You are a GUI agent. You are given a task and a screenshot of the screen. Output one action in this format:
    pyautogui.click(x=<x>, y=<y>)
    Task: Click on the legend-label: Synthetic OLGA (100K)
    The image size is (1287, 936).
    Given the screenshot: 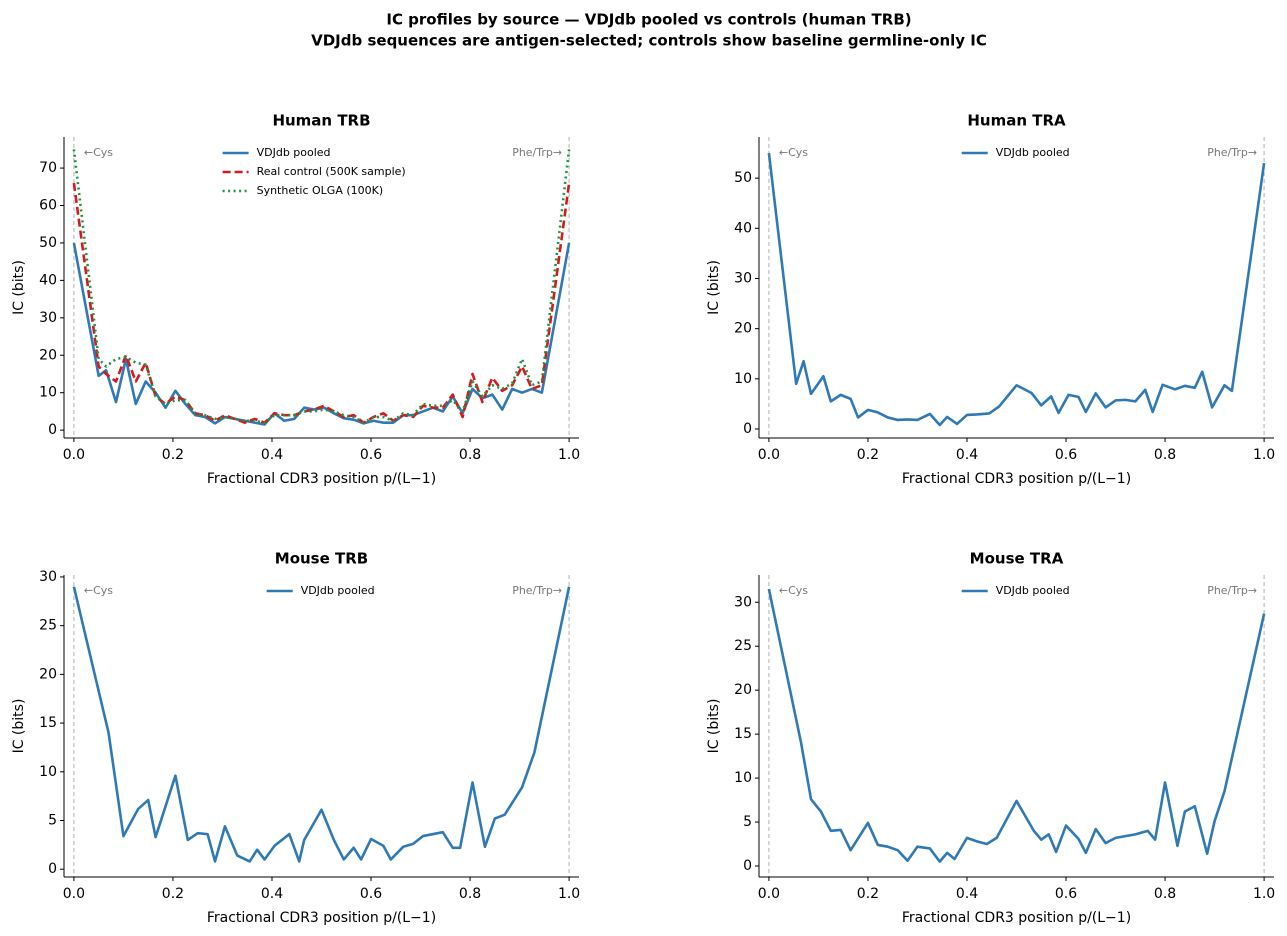 What is the action you would take?
    pyautogui.click(x=320, y=190)
    